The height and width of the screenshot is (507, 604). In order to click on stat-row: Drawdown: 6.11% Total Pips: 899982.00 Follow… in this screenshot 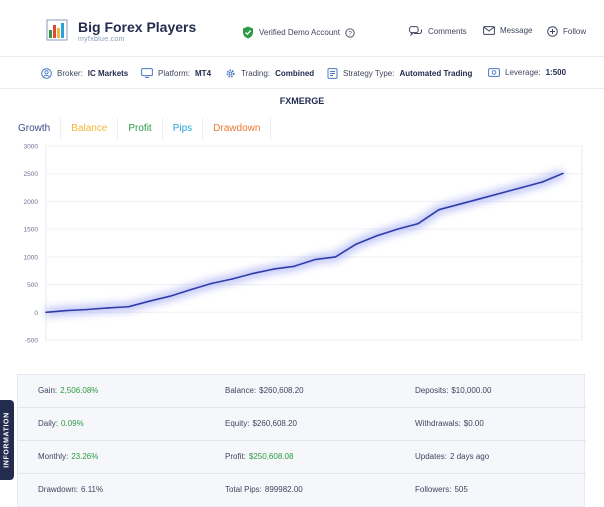, I will do `click(302, 490)`.